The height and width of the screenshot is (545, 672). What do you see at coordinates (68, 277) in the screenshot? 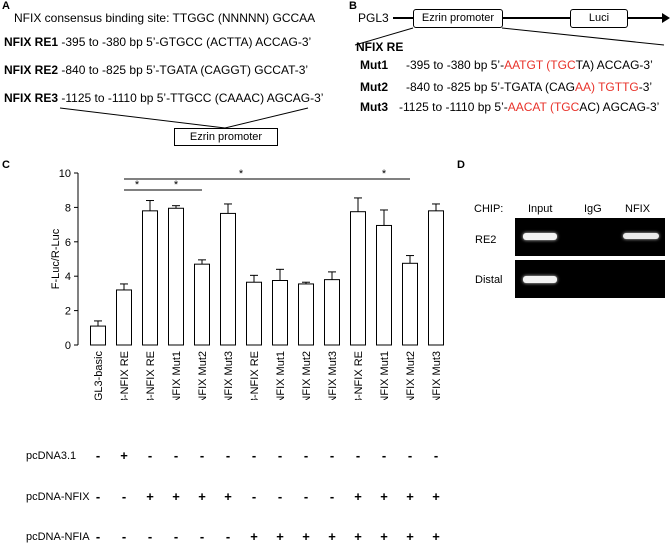
I see `y-tick-label: 4` at bounding box center [68, 277].